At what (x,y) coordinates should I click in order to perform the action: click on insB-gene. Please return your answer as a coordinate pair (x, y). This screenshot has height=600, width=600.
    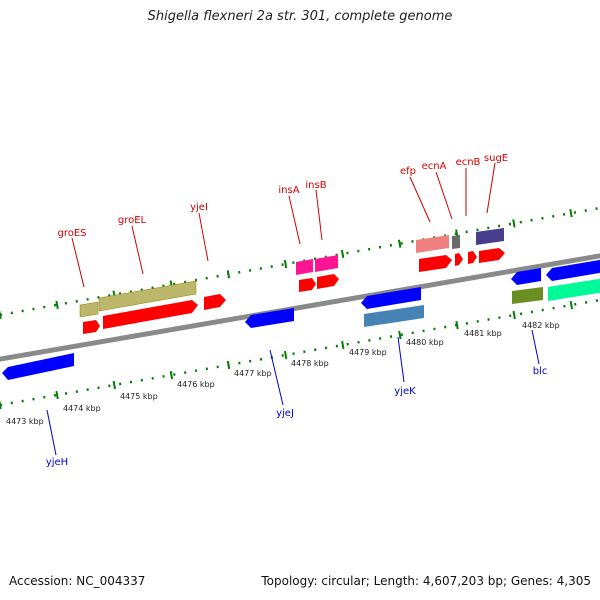
    Looking at the image, I should click on (326, 263).